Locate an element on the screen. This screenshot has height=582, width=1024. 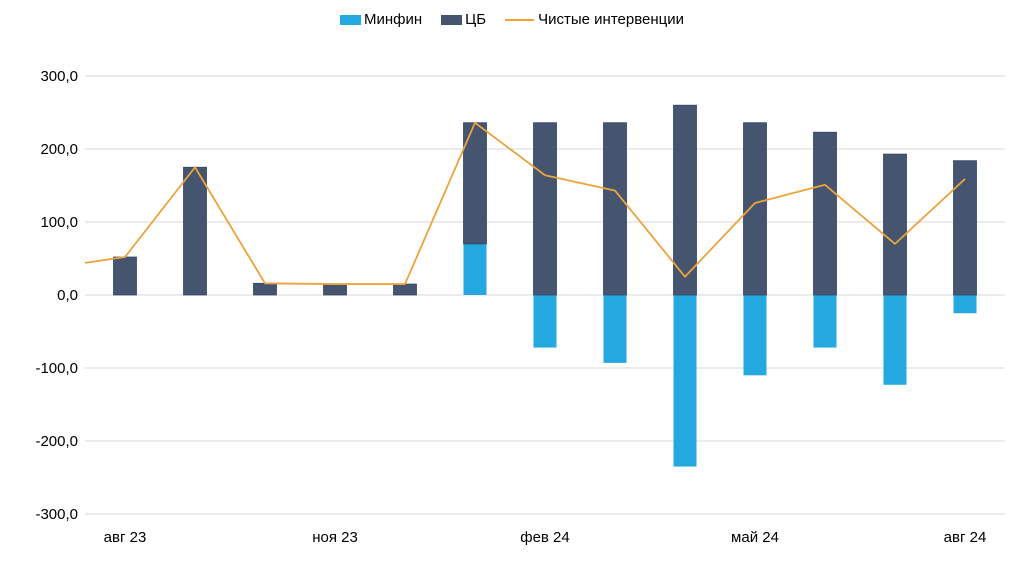
legend-label-cb: ЦБ is located at coordinates (476, 19).